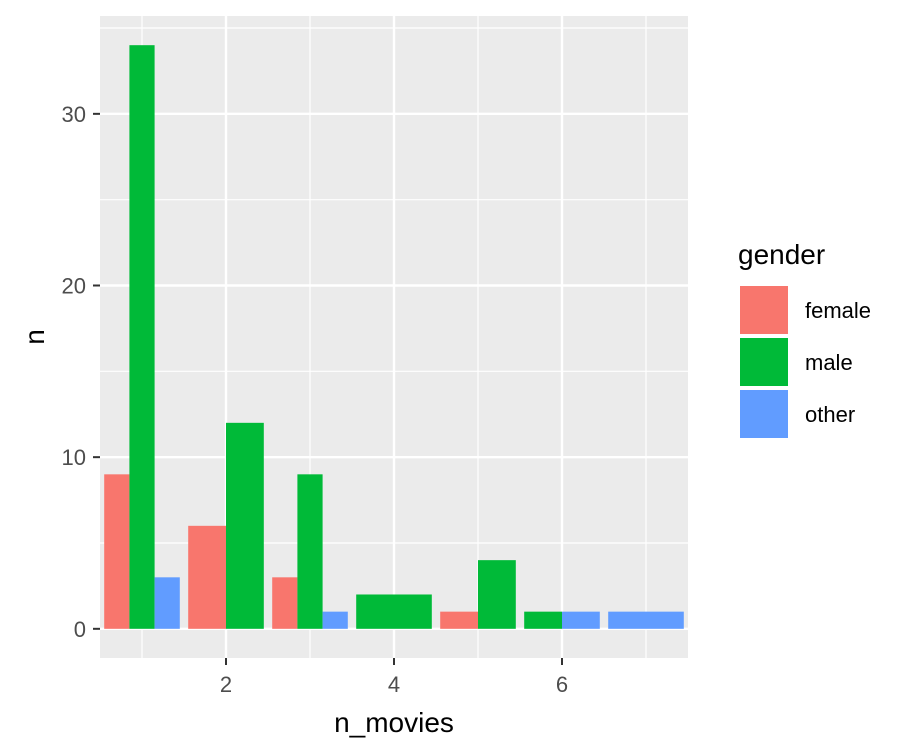 The width and height of the screenshot is (918, 756). Describe the element at coordinates (764, 310) in the screenshot. I see `legend-key-female` at that location.